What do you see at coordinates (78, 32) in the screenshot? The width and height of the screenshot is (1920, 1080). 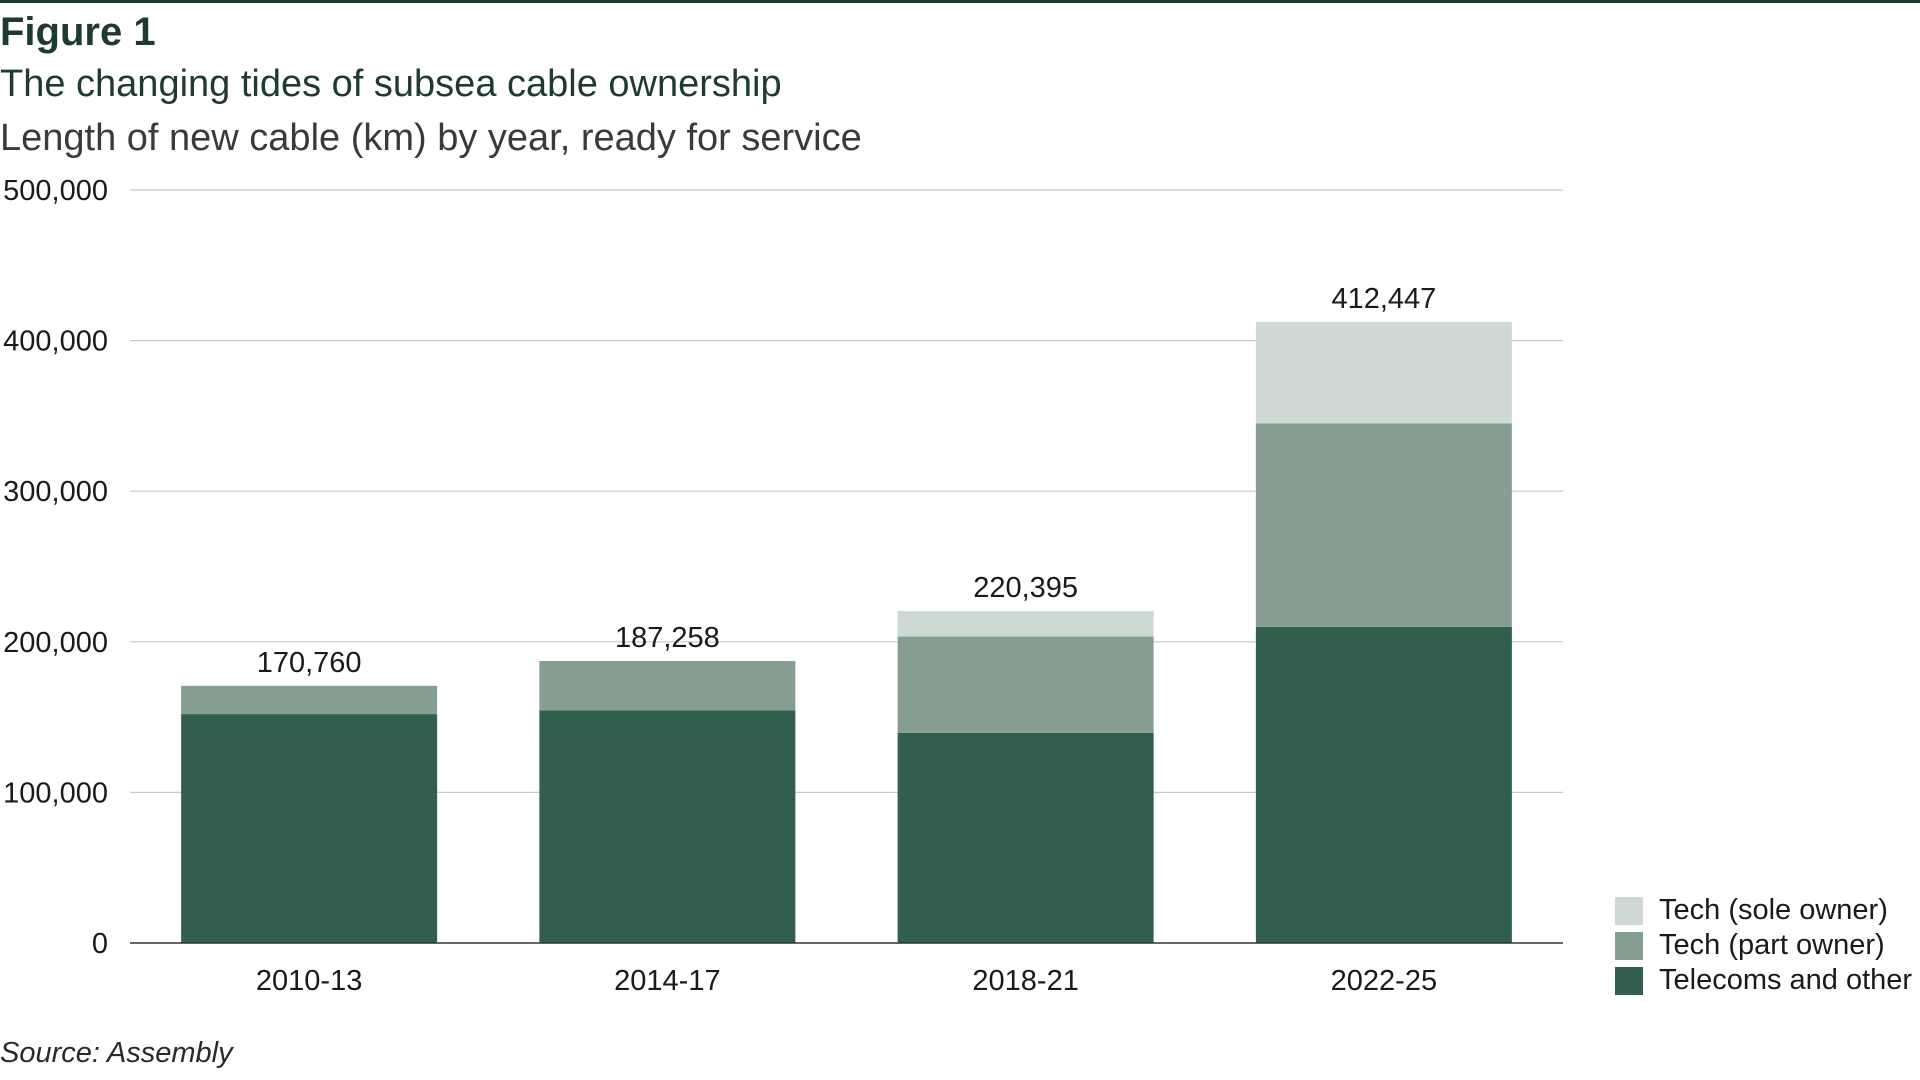 I see `figure-label: Figure 1` at bounding box center [78, 32].